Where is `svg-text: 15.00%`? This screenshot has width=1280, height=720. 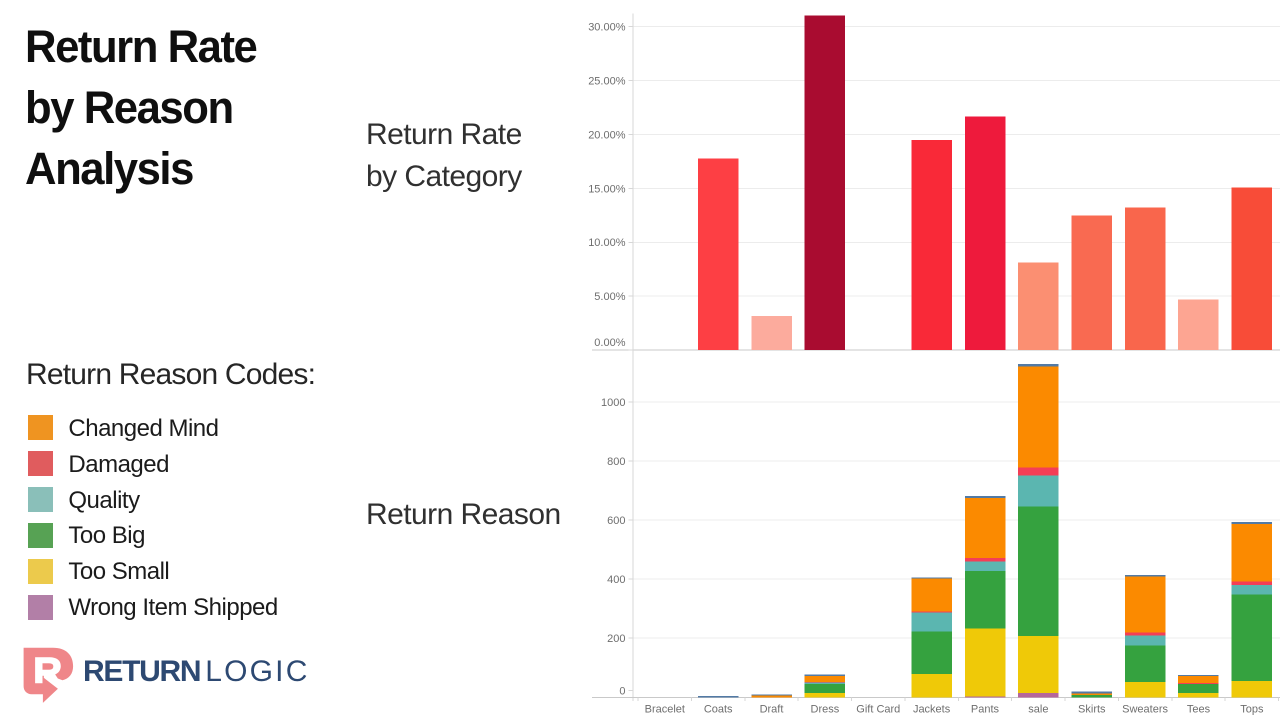 svg-text: 15.00% is located at coordinates (607, 189).